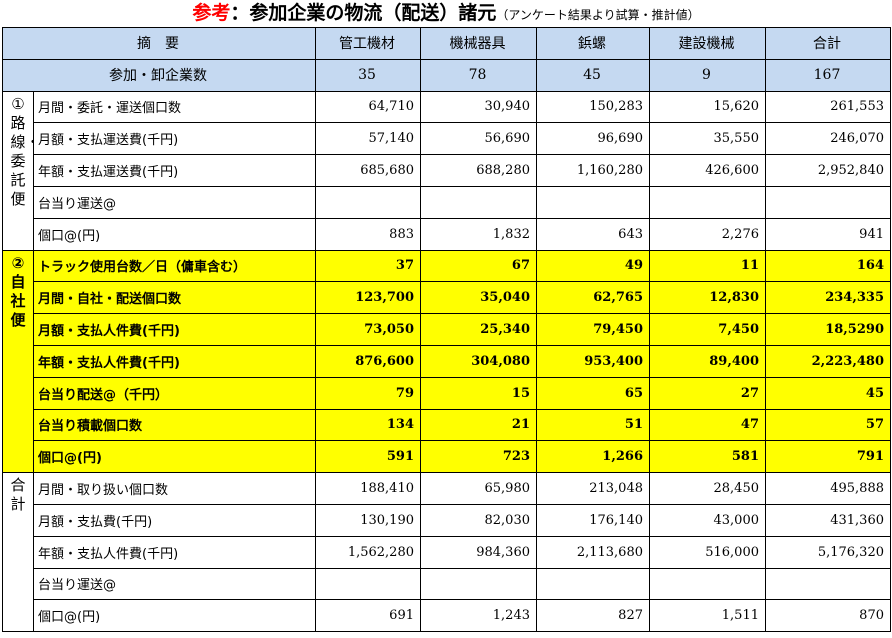 The height and width of the screenshot is (638, 892). Describe the element at coordinates (211, 13) in the screenshot. I see `title-prefix: 参考` at that location.